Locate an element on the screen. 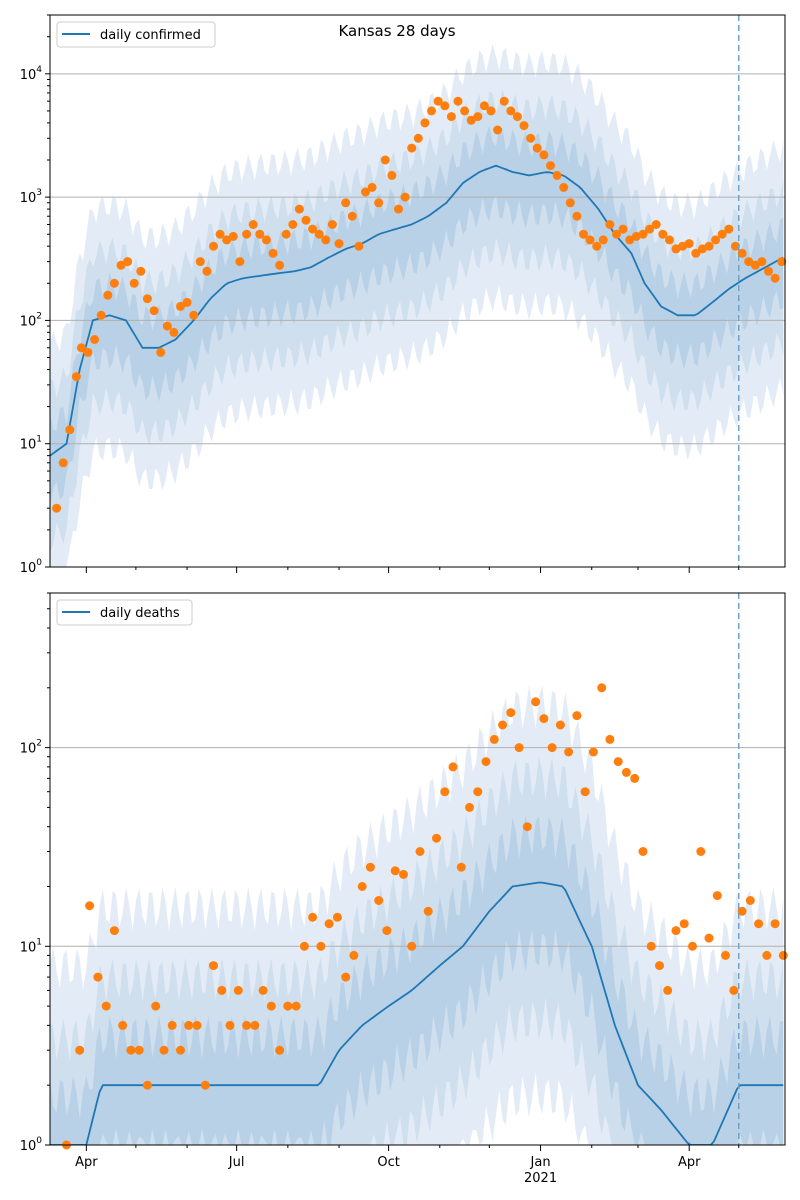 Image resolution: width=800 pixels, height=1200 pixels. chart-title: Kansas 28 days is located at coordinates (396, 31).